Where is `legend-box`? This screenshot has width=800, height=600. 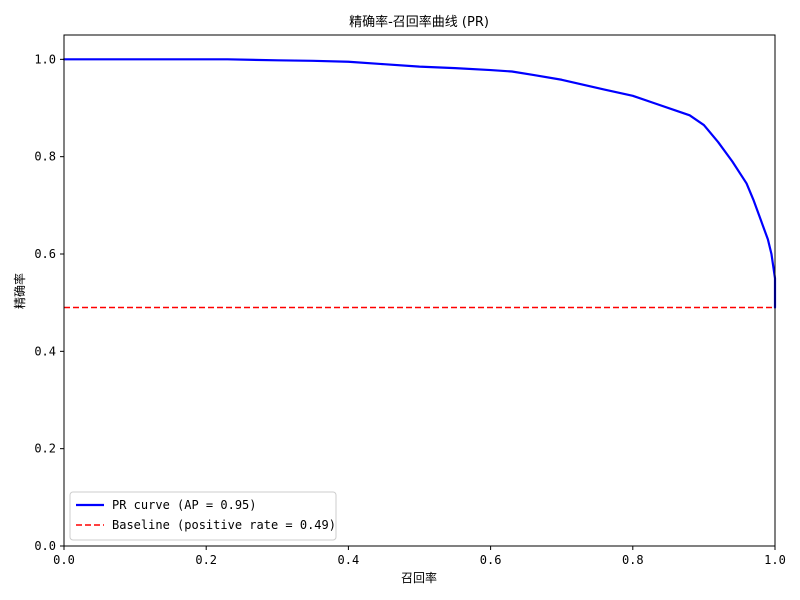
legend-box is located at coordinates (203, 516).